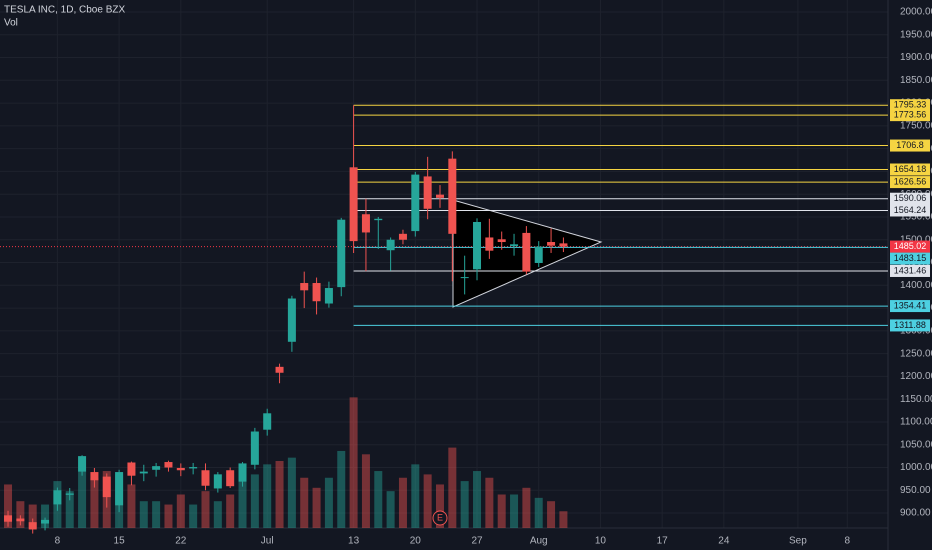  What do you see at coordinates (539, 541) in the screenshot?
I see `x-tick-label: Aug` at bounding box center [539, 541].